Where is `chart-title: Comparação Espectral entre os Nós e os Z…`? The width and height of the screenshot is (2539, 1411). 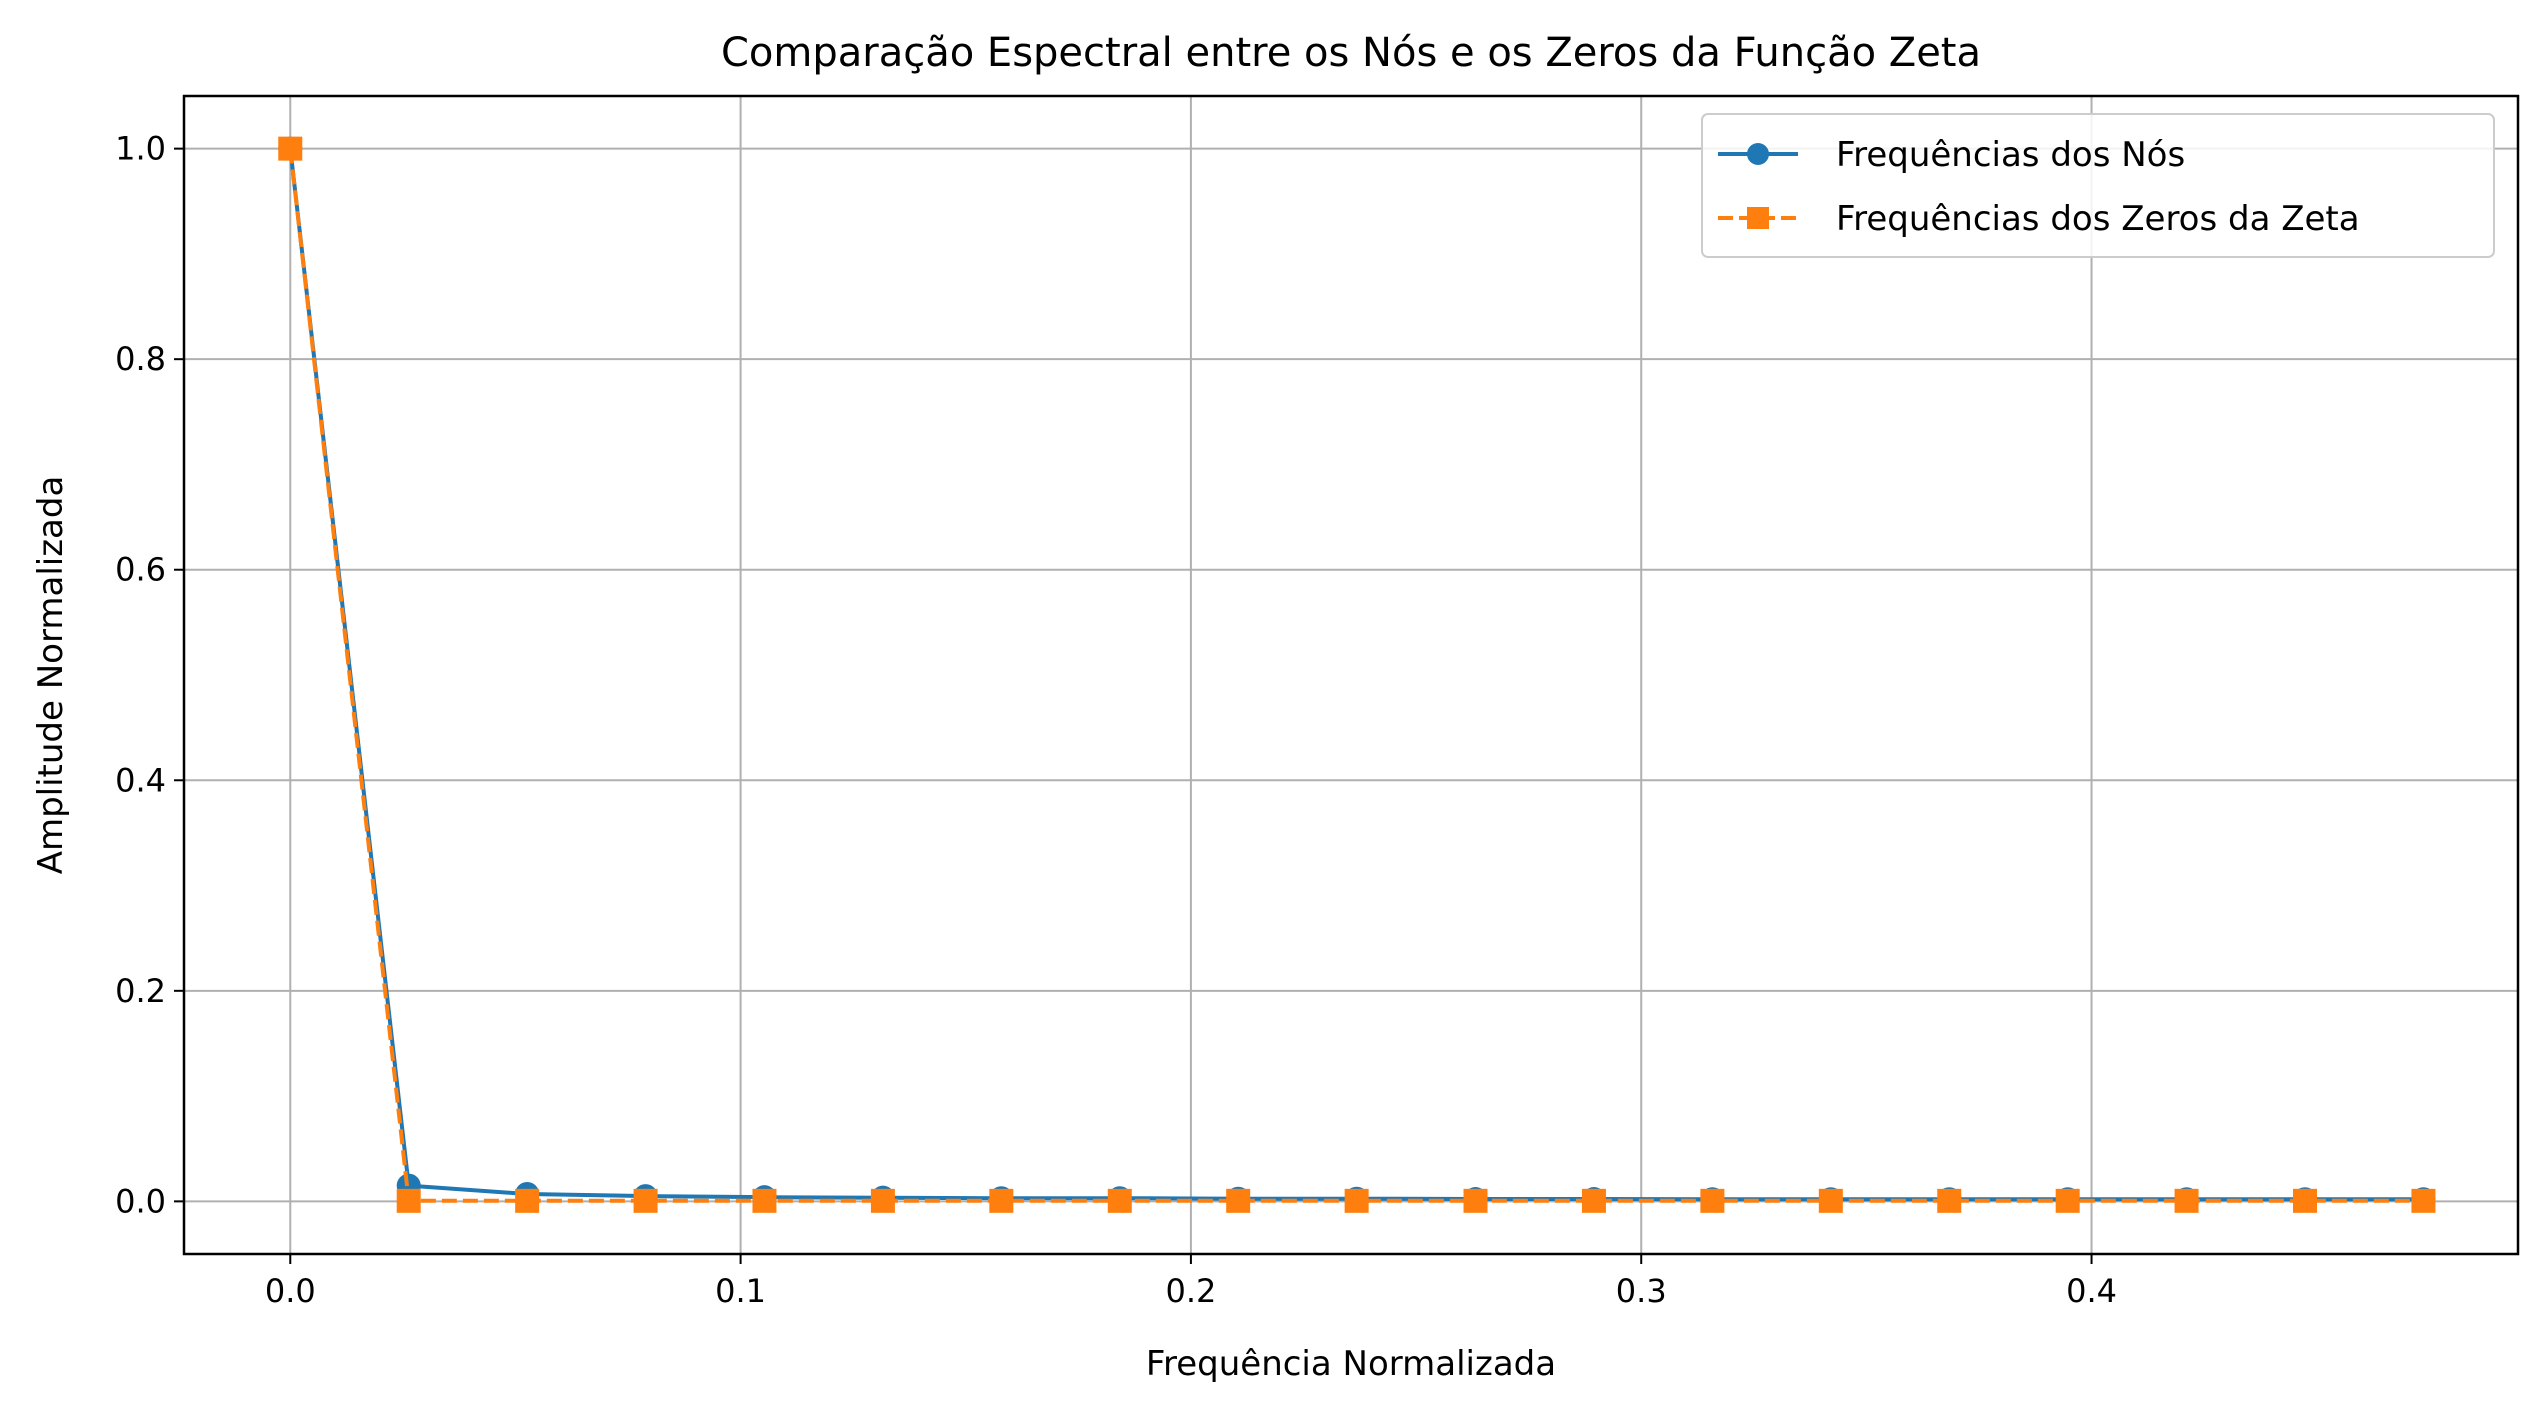 chart-title: Comparação Espectral entre os Nós e os Z… is located at coordinates (1351, 53).